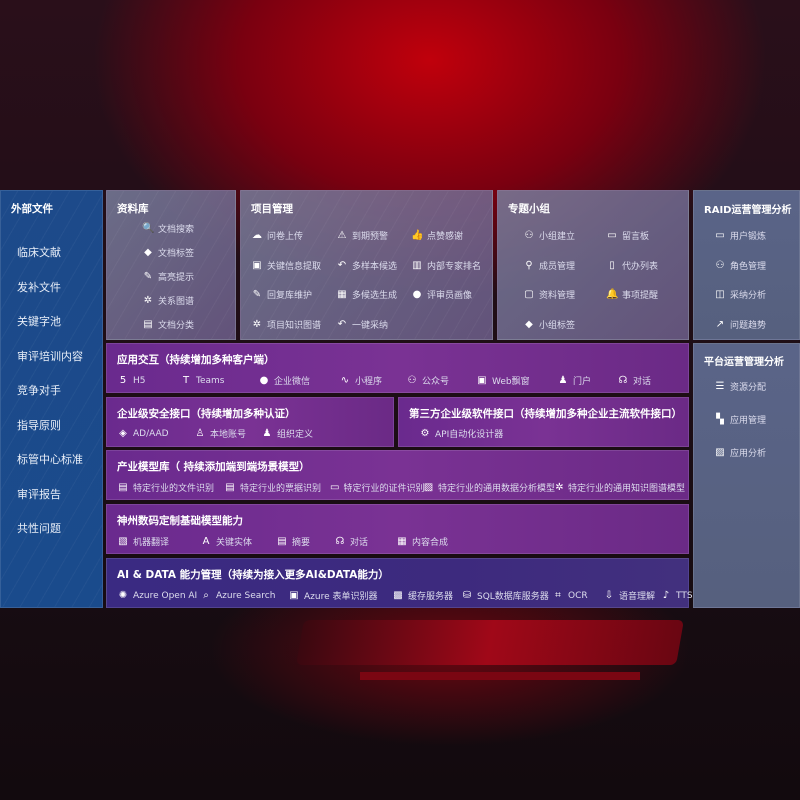 The width and height of the screenshot is (800, 800). What do you see at coordinates (529, 235) in the screenshot?
I see `users-icon: ⚇` at bounding box center [529, 235].